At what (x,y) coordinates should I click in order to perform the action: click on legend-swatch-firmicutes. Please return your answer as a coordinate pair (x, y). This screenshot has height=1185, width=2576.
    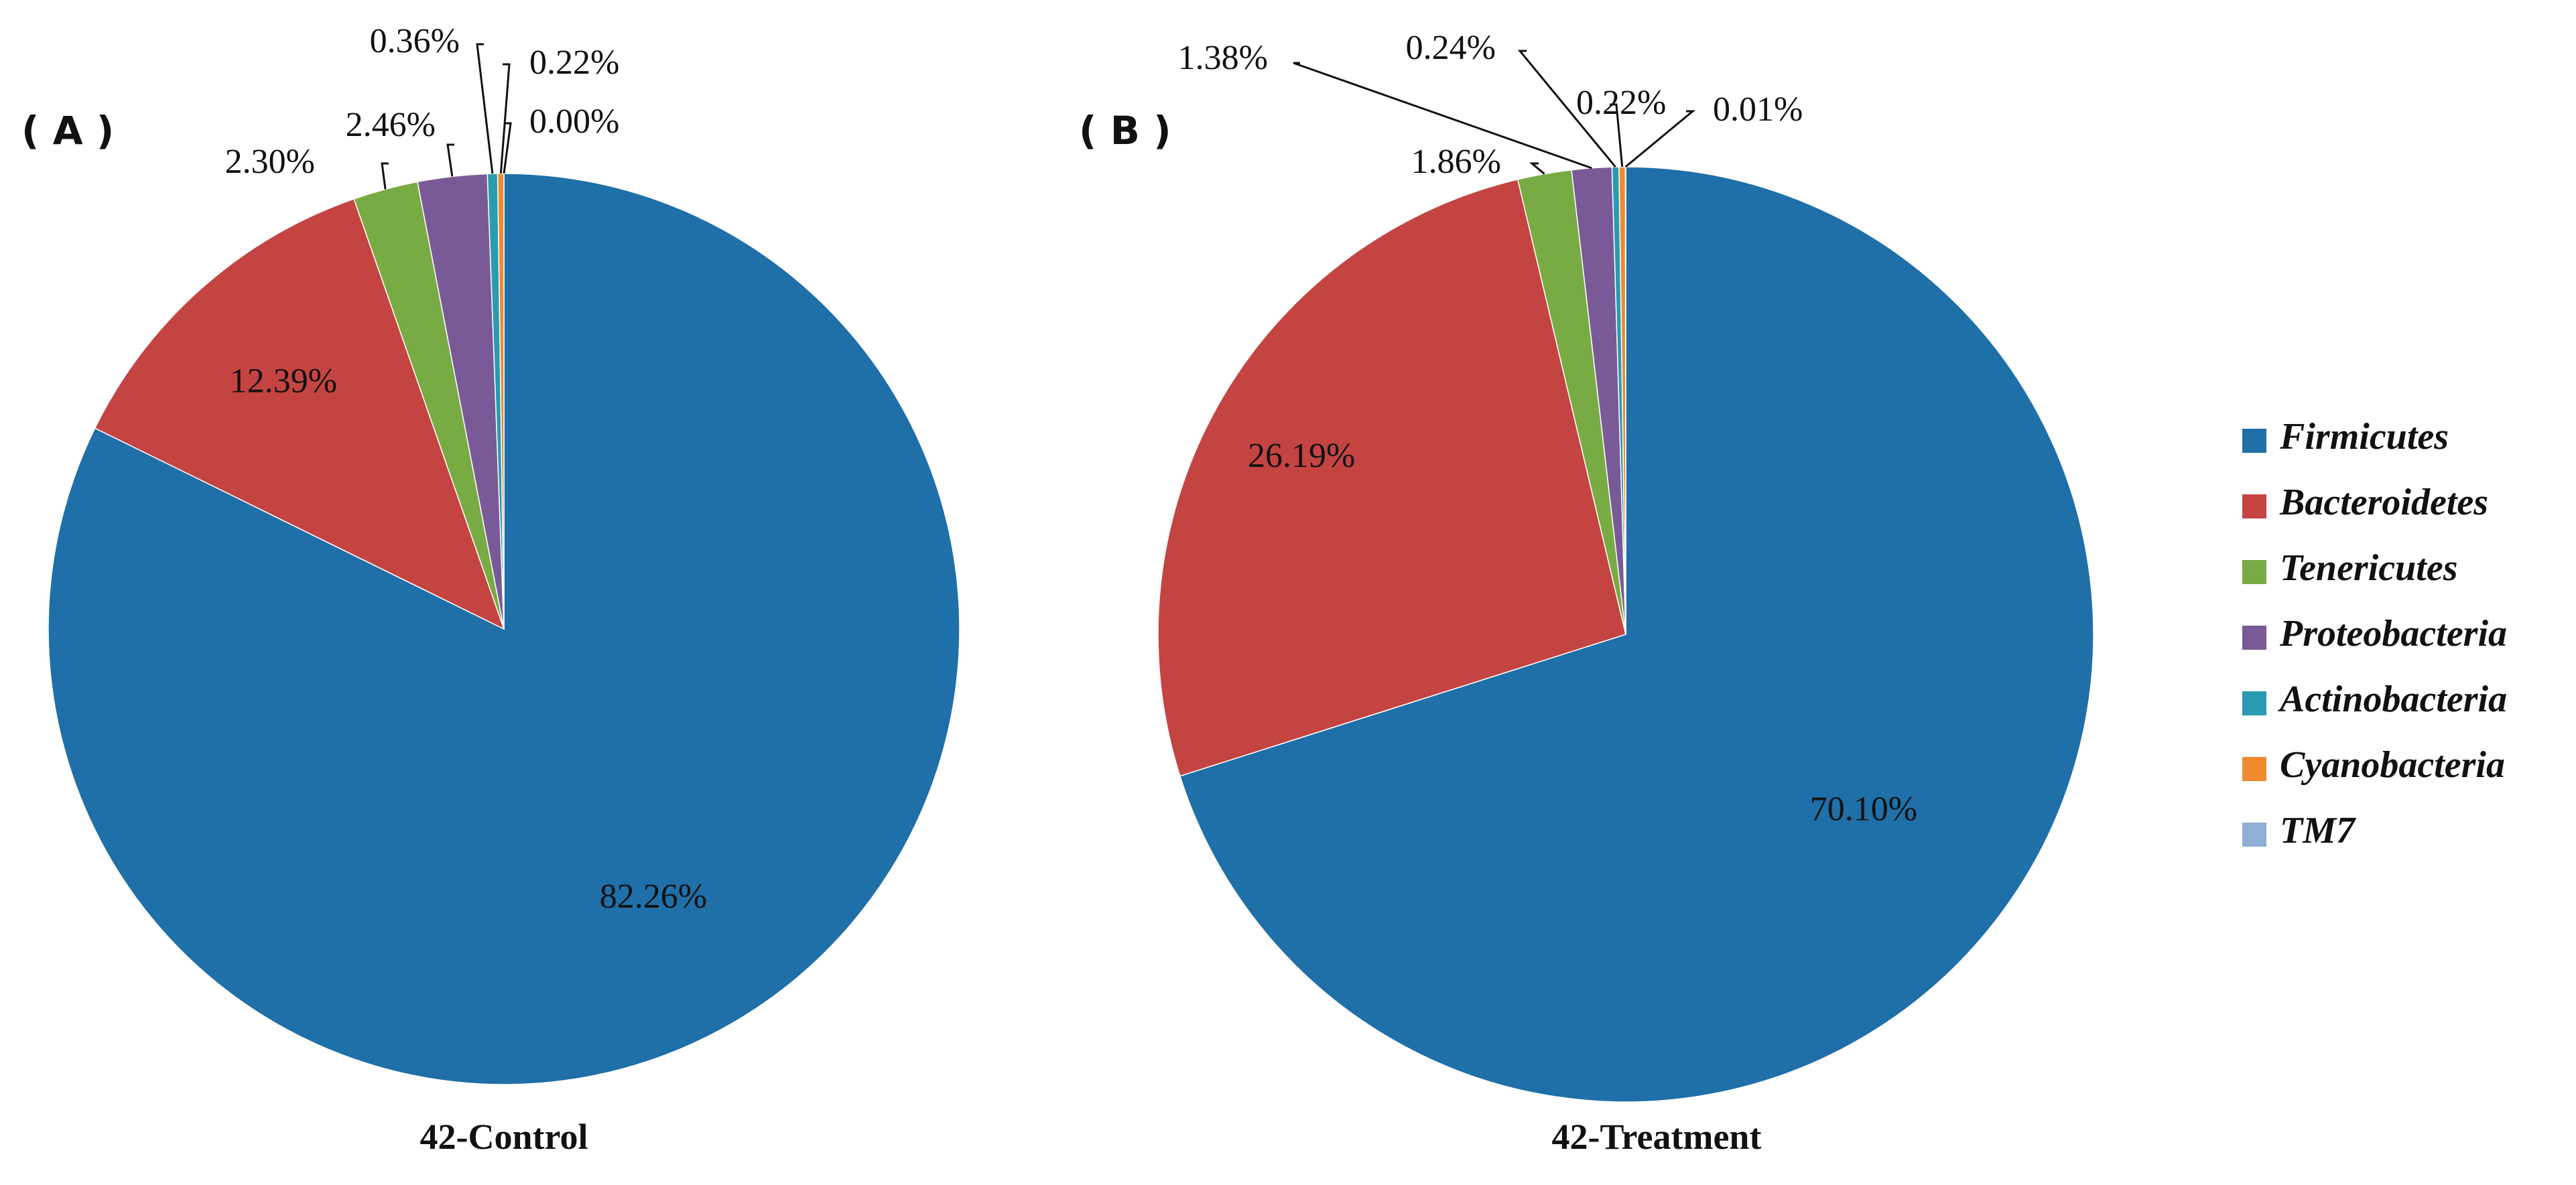
    Looking at the image, I should click on (2254, 441).